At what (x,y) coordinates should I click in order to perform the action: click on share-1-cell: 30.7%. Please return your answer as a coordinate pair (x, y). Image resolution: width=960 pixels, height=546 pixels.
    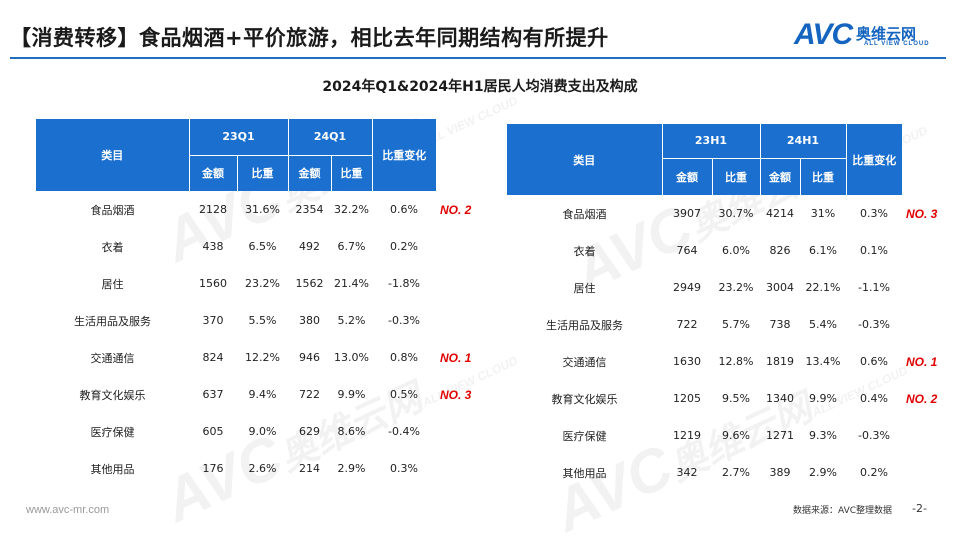
    Looking at the image, I should click on (736, 213).